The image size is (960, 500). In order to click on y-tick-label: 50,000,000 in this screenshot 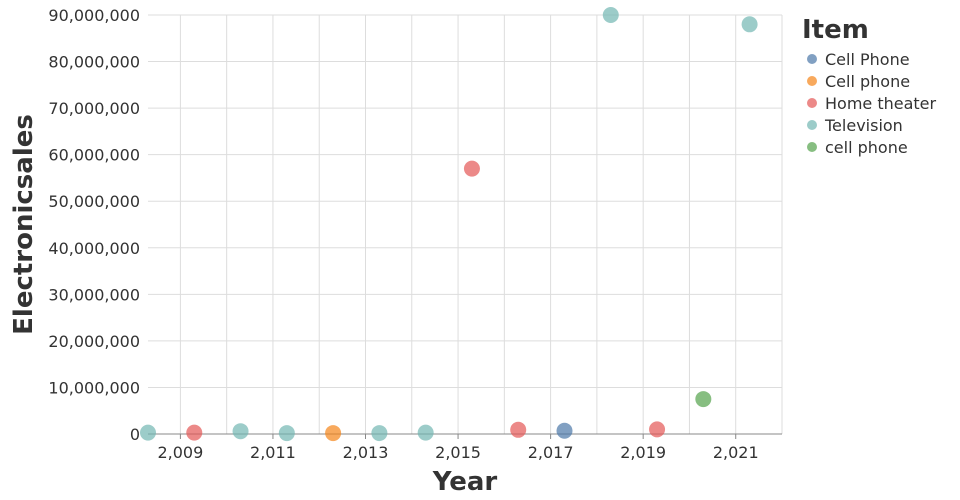, I will do `click(94, 201)`.